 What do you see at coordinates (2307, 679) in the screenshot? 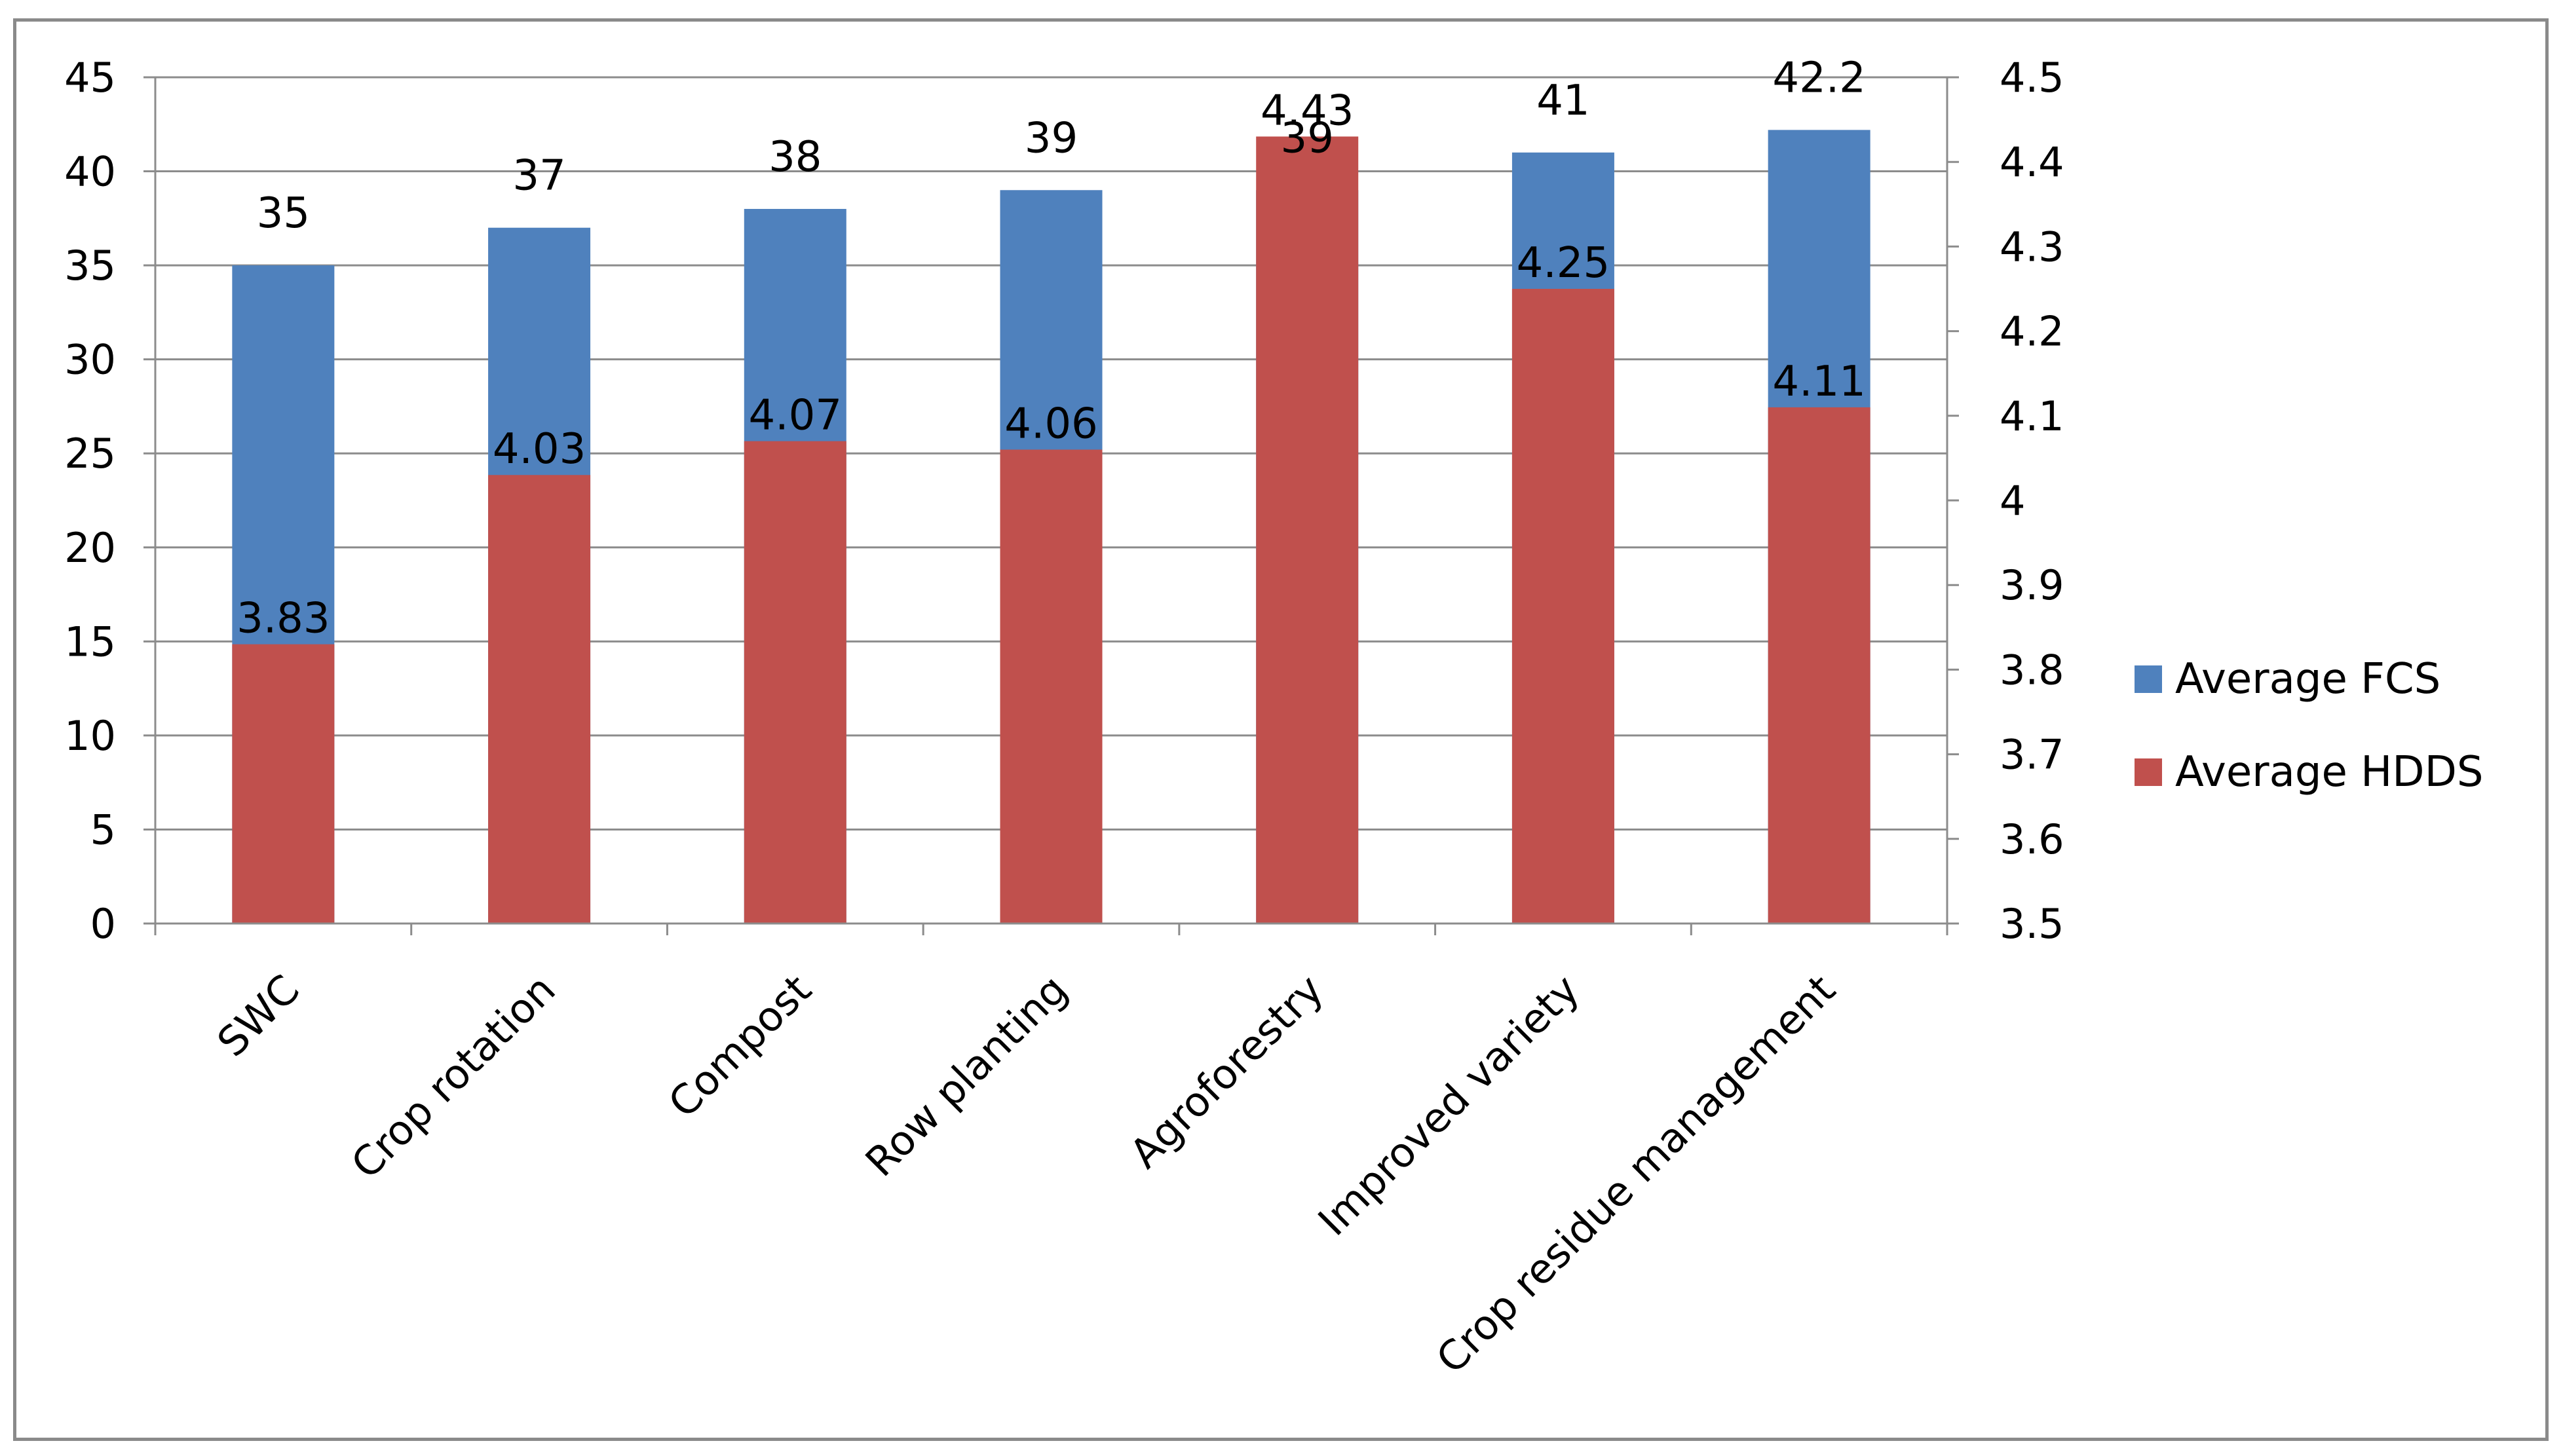
I see `legend-label: Average FCS` at bounding box center [2307, 679].